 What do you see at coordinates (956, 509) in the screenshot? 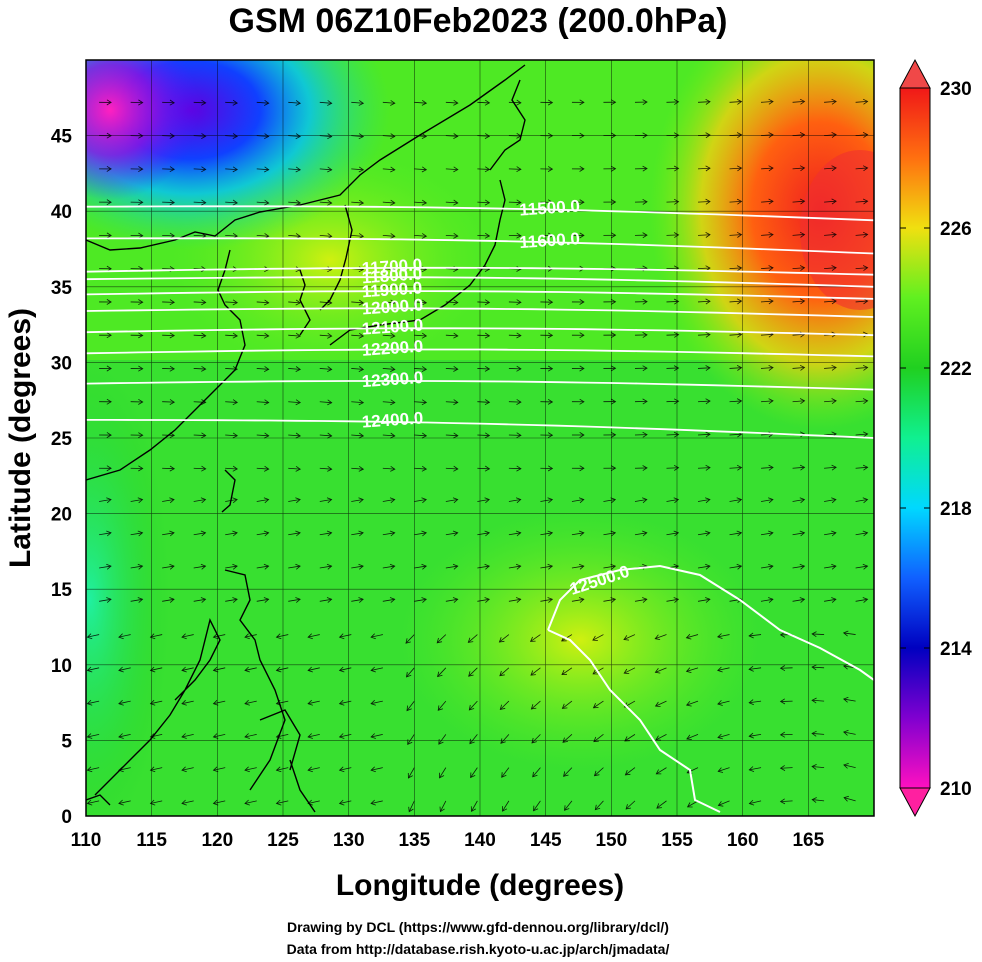
I see `colorbar-tick-label: 218` at bounding box center [956, 509].